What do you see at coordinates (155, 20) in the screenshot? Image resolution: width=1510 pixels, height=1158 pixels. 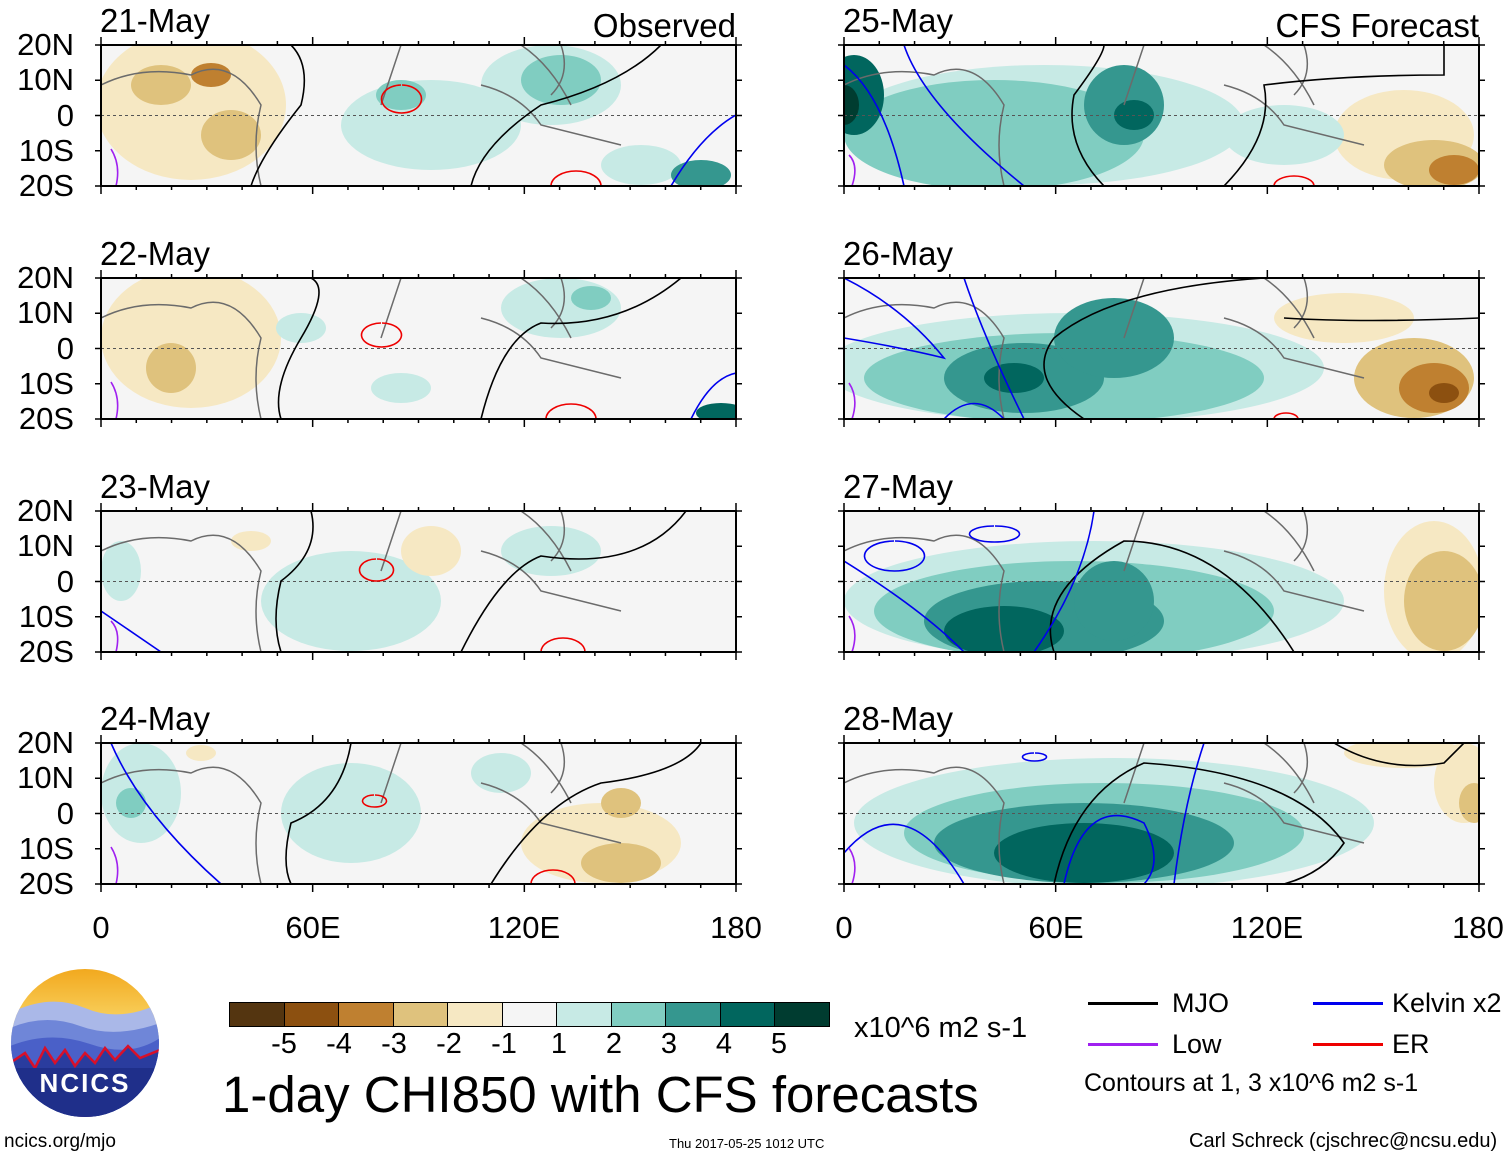 I see `panel-date: 21-May` at bounding box center [155, 20].